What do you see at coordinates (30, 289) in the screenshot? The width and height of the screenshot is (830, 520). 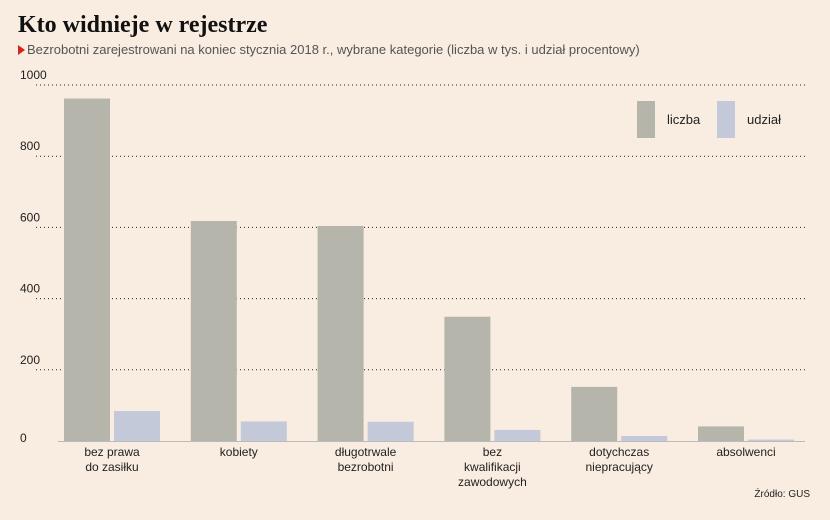 I see `y-tick-label: 400` at bounding box center [30, 289].